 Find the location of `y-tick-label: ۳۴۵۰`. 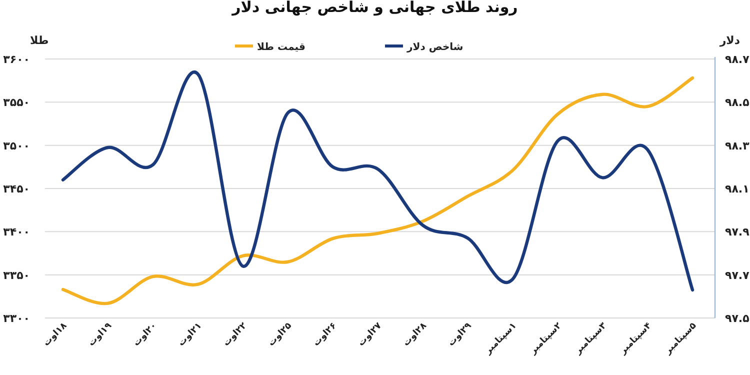

y-tick-label: ۳۴۵۰ is located at coordinates (16, 189).